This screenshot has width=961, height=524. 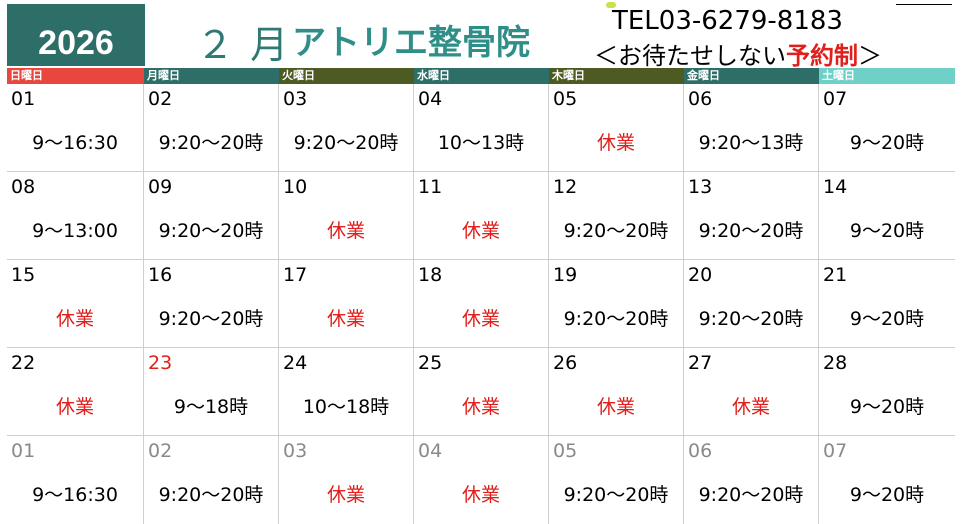 I want to click on phone-number: TEL03-6279-8183, so click(x=727, y=21).